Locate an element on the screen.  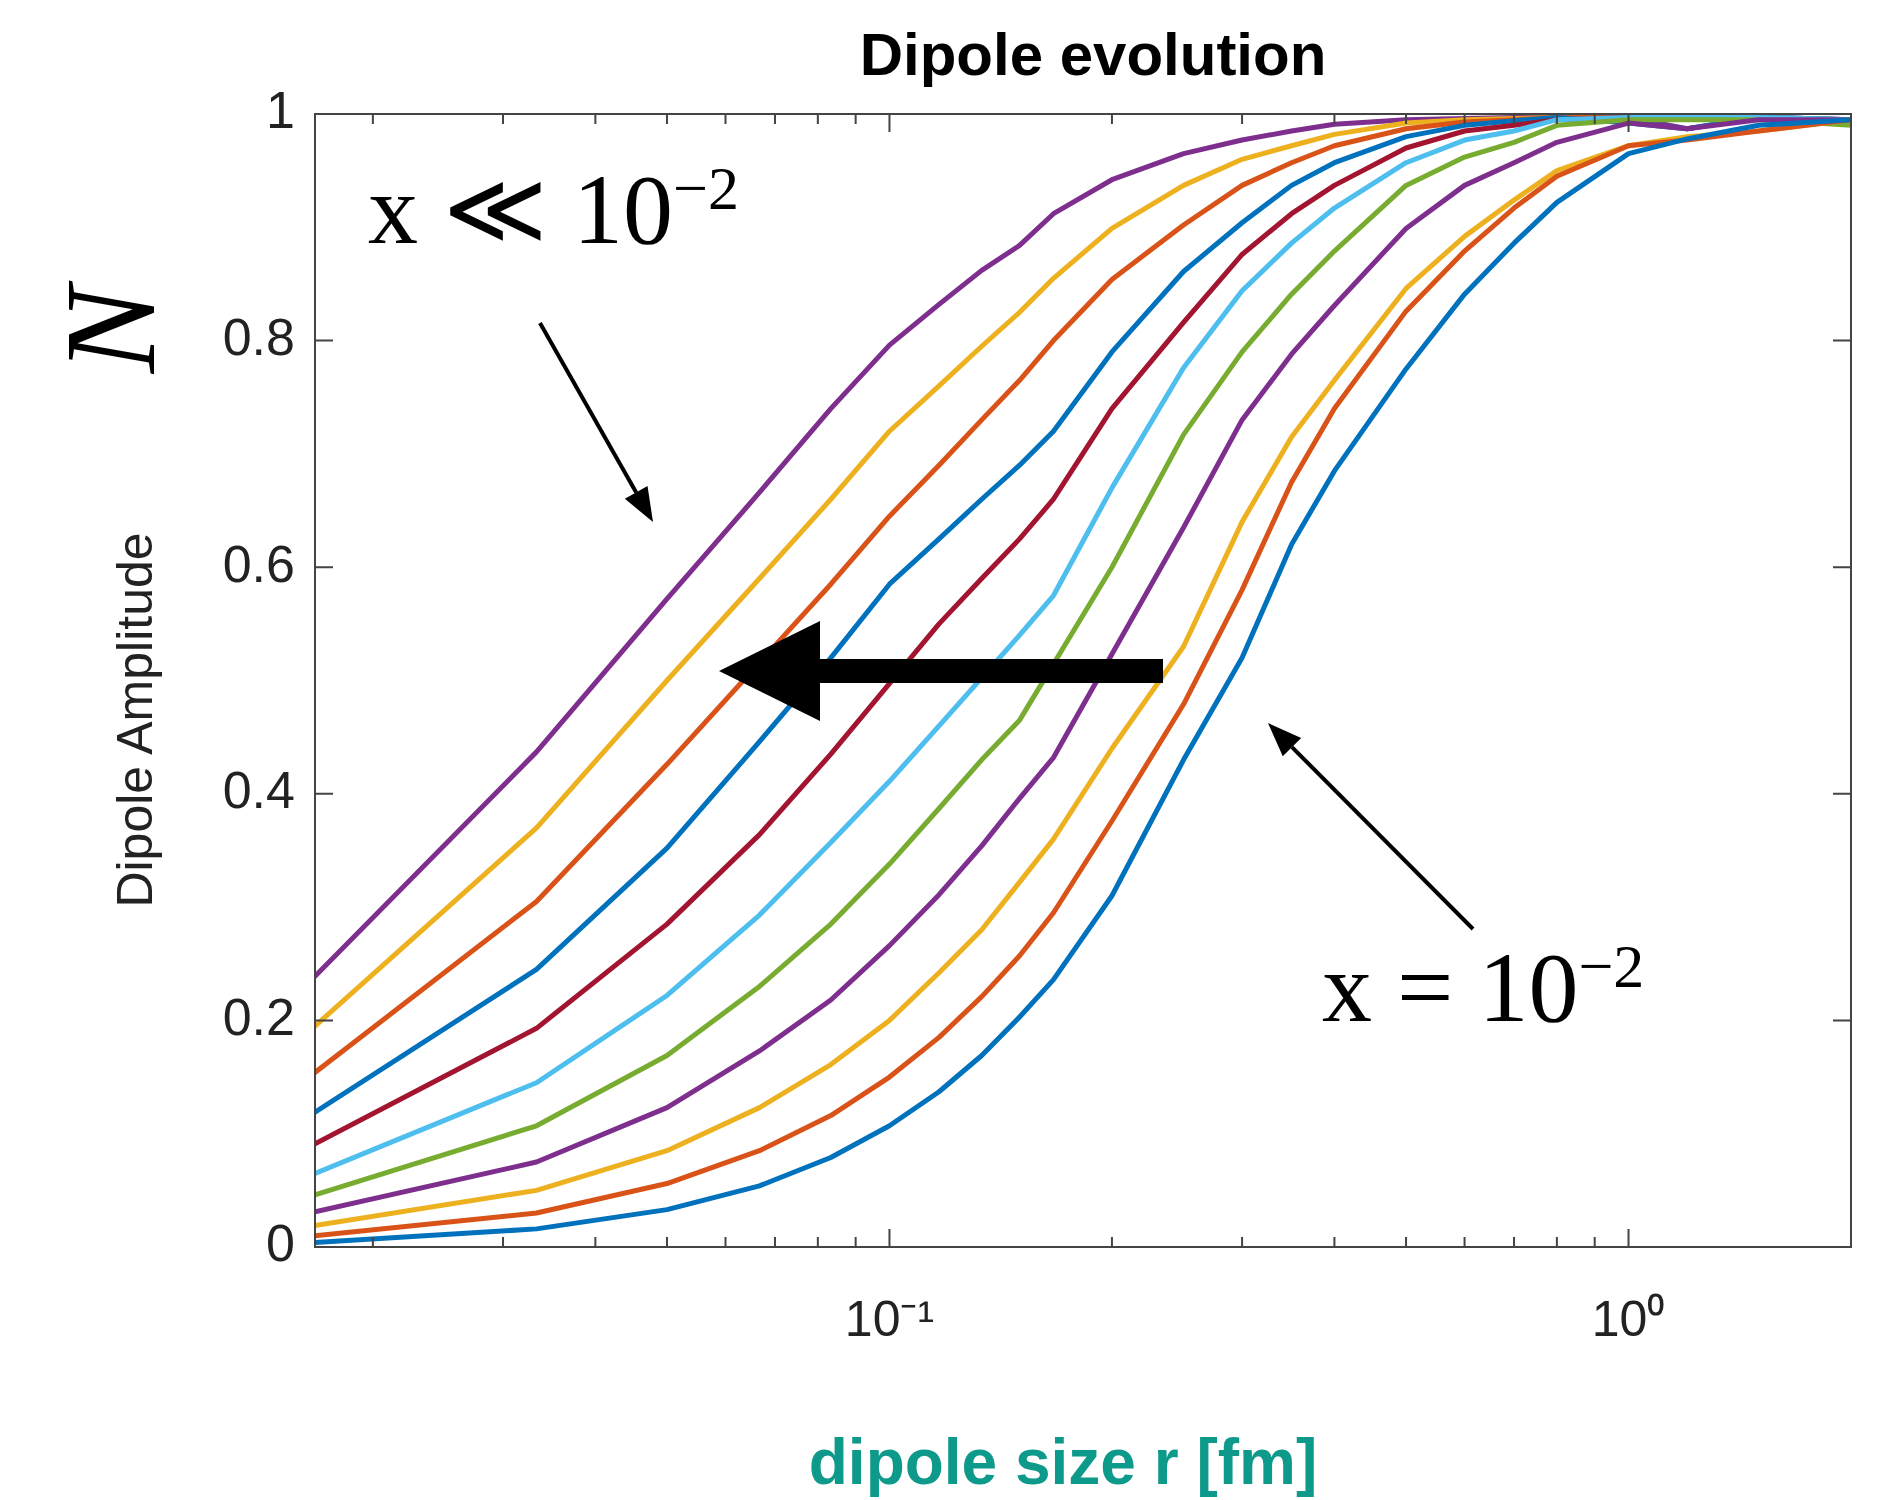
annotation: x = 10$^{−2}$ is located at coordinates (1483, 987).